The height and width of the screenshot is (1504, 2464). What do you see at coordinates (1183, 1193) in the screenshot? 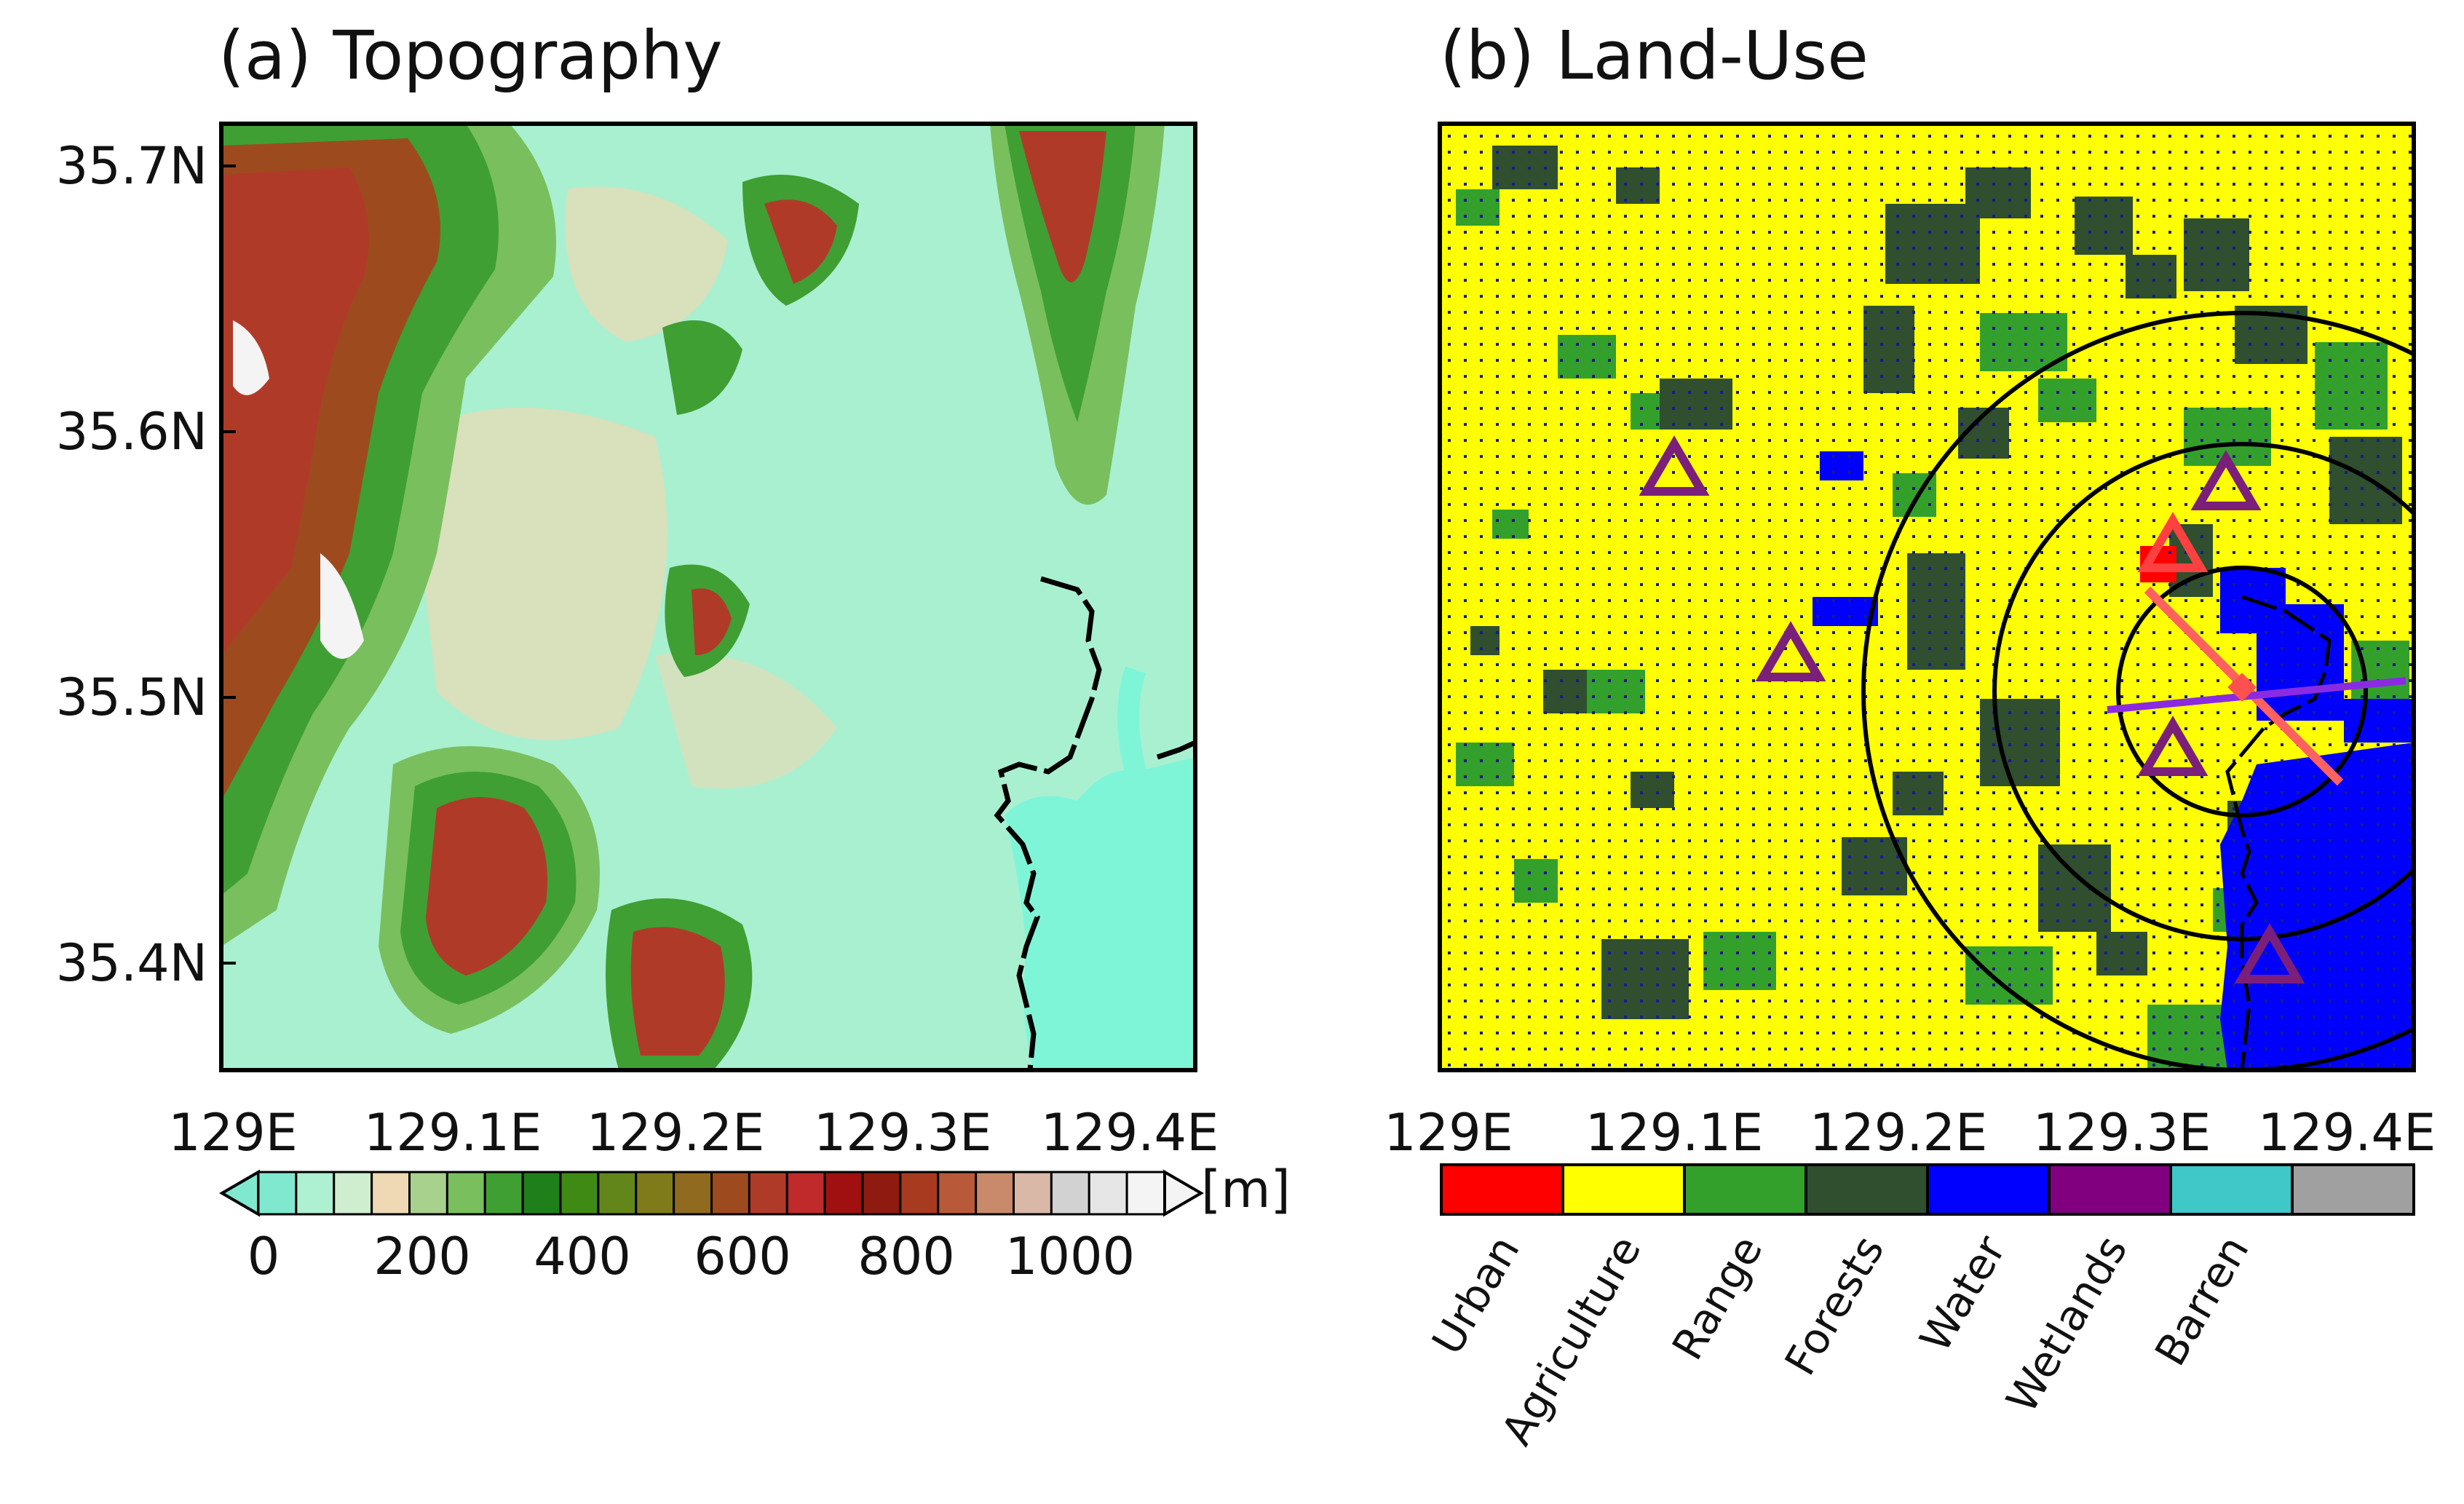
I see `colorbar-max-arrow` at bounding box center [1183, 1193].